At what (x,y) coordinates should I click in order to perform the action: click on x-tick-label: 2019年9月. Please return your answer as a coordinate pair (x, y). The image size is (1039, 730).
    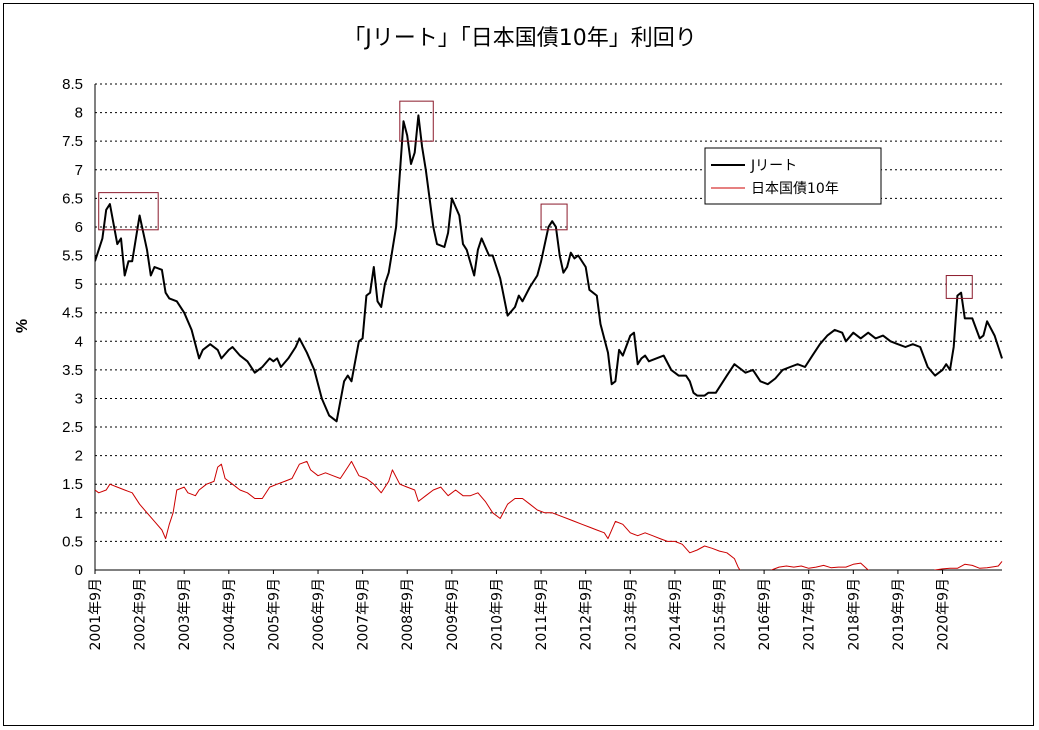
    Looking at the image, I should click on (899, 614).